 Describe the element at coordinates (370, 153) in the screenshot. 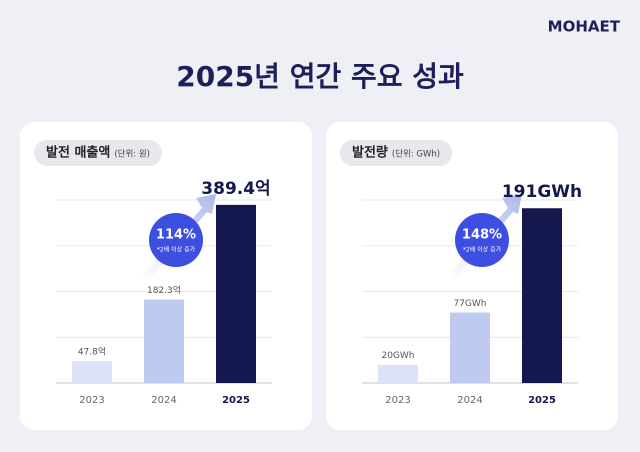

I see `chart-title: 발전량` at that location.